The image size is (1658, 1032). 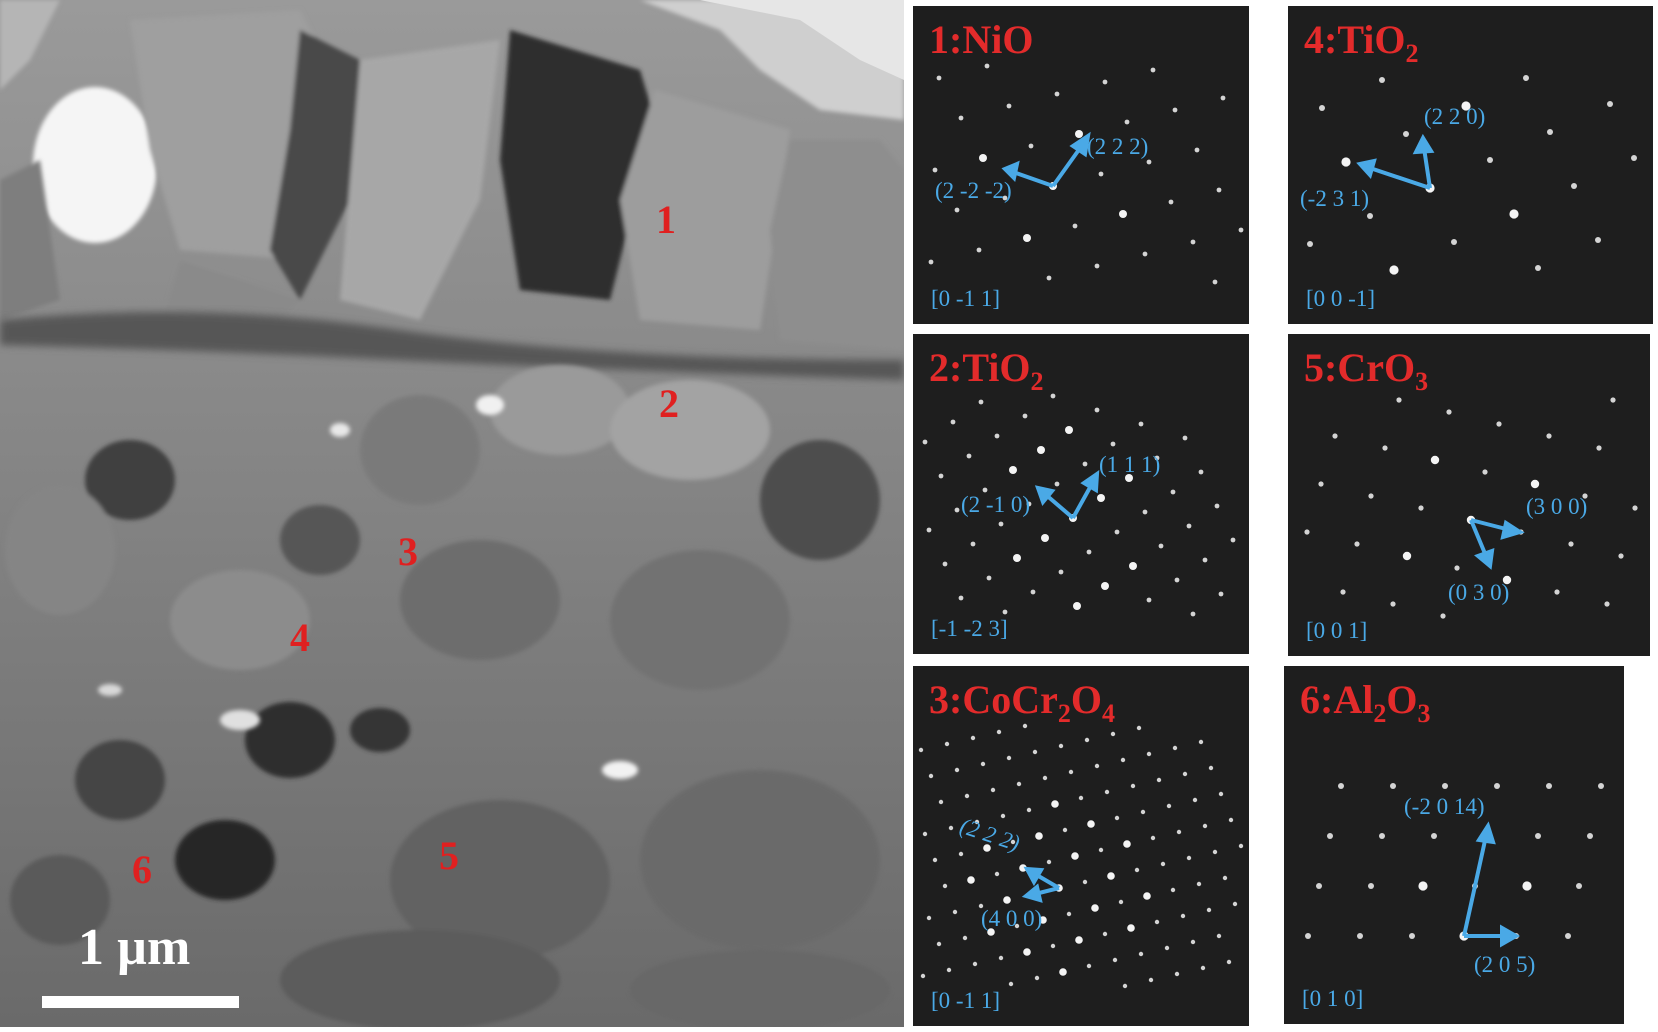 I want to click on spot-index-label: (4 0 0), so click(x=1012, y=918).